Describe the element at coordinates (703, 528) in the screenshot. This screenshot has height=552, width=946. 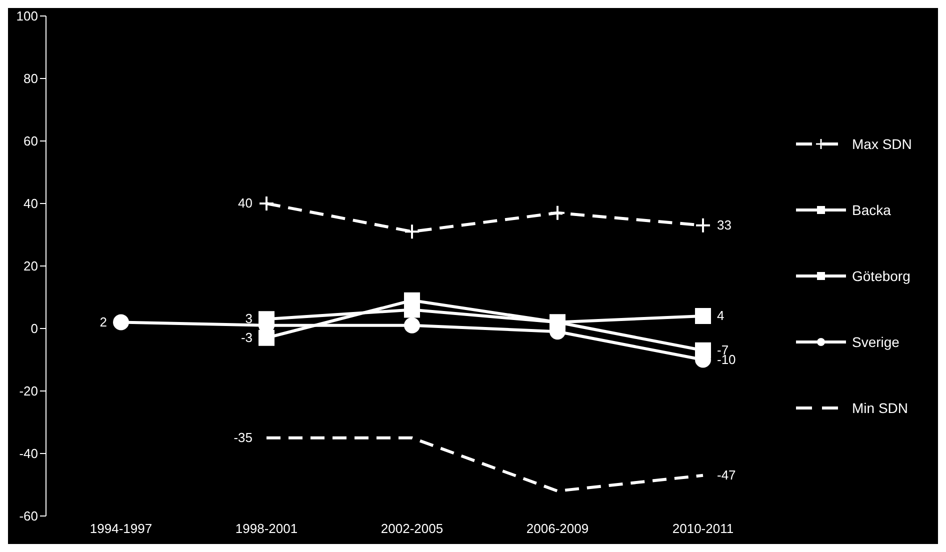
I see `x-tick-label: 2010-2011` at that location.